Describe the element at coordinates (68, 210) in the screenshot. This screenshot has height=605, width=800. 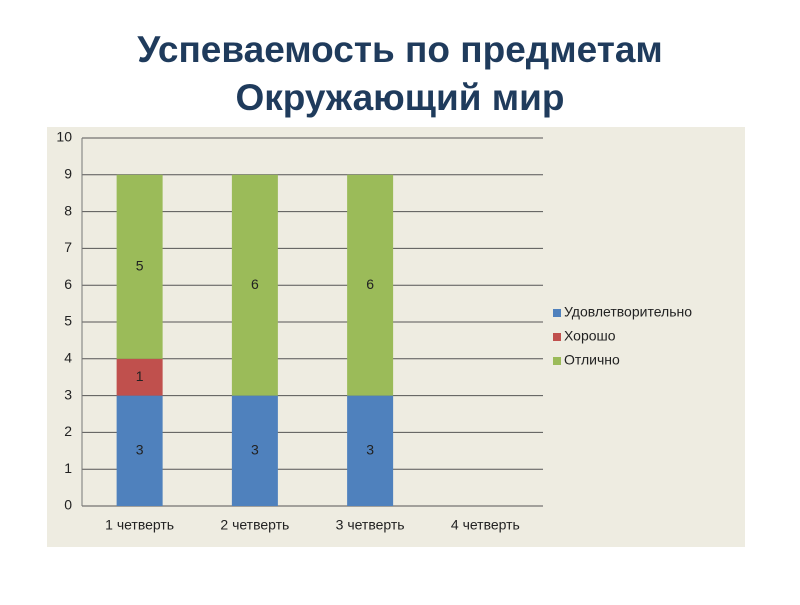
I see `y-tick-label: 8` at that location.